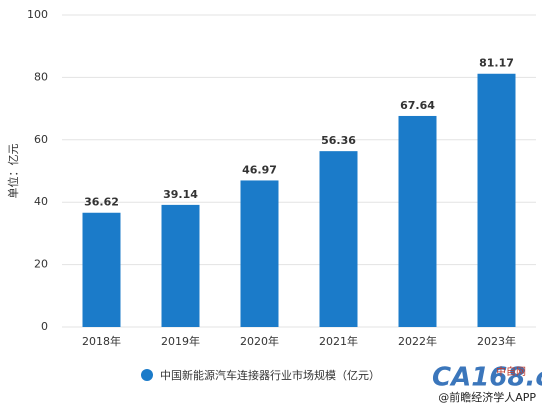 This screenshot has width=542, height=408. What do you see at coordinates (180, 194) in the screenshot?
I see `data-label: 39.14` at bounding box center [180, 194].